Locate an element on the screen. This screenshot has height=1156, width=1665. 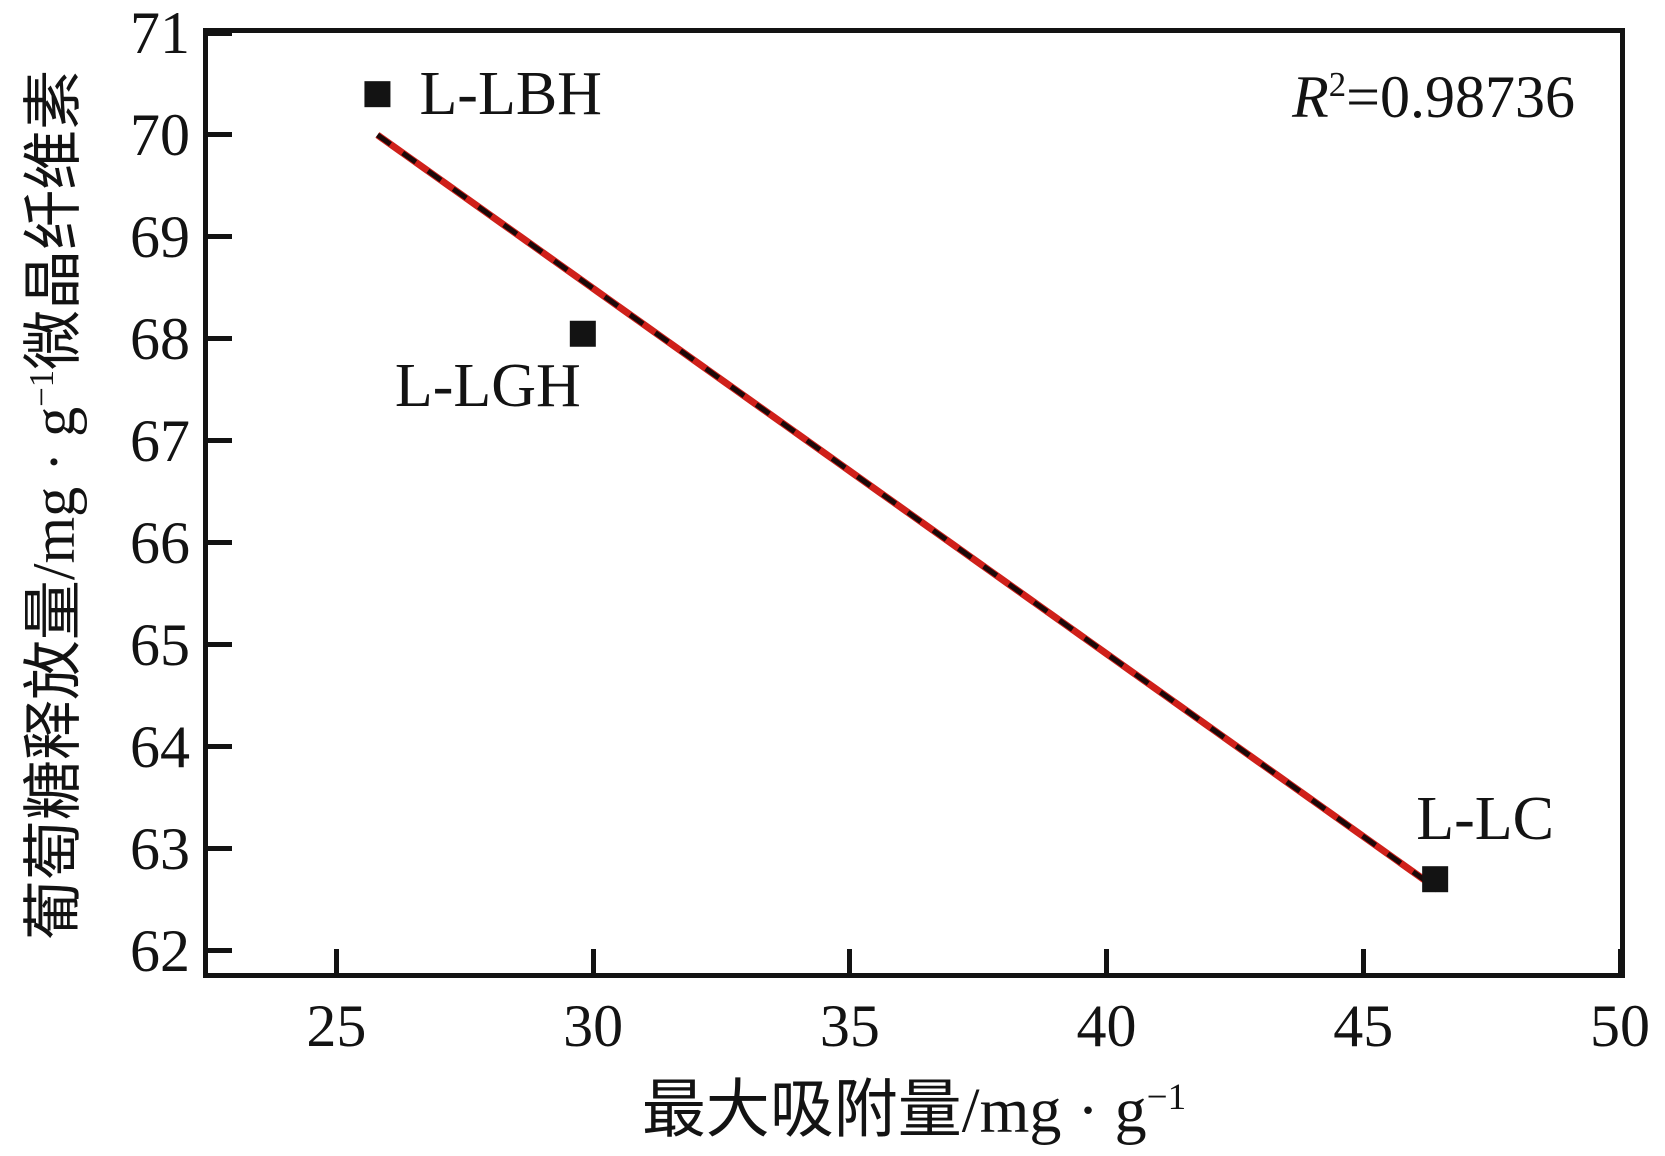
x-axis-tick-label: 25 is located at coordinates (336, 1026).